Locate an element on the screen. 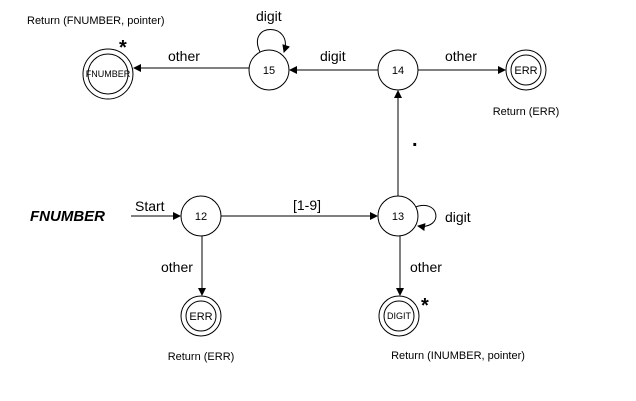 This screenshot has width=636, height=401. state-15-label: 15 is located at coordinates (269, 71).